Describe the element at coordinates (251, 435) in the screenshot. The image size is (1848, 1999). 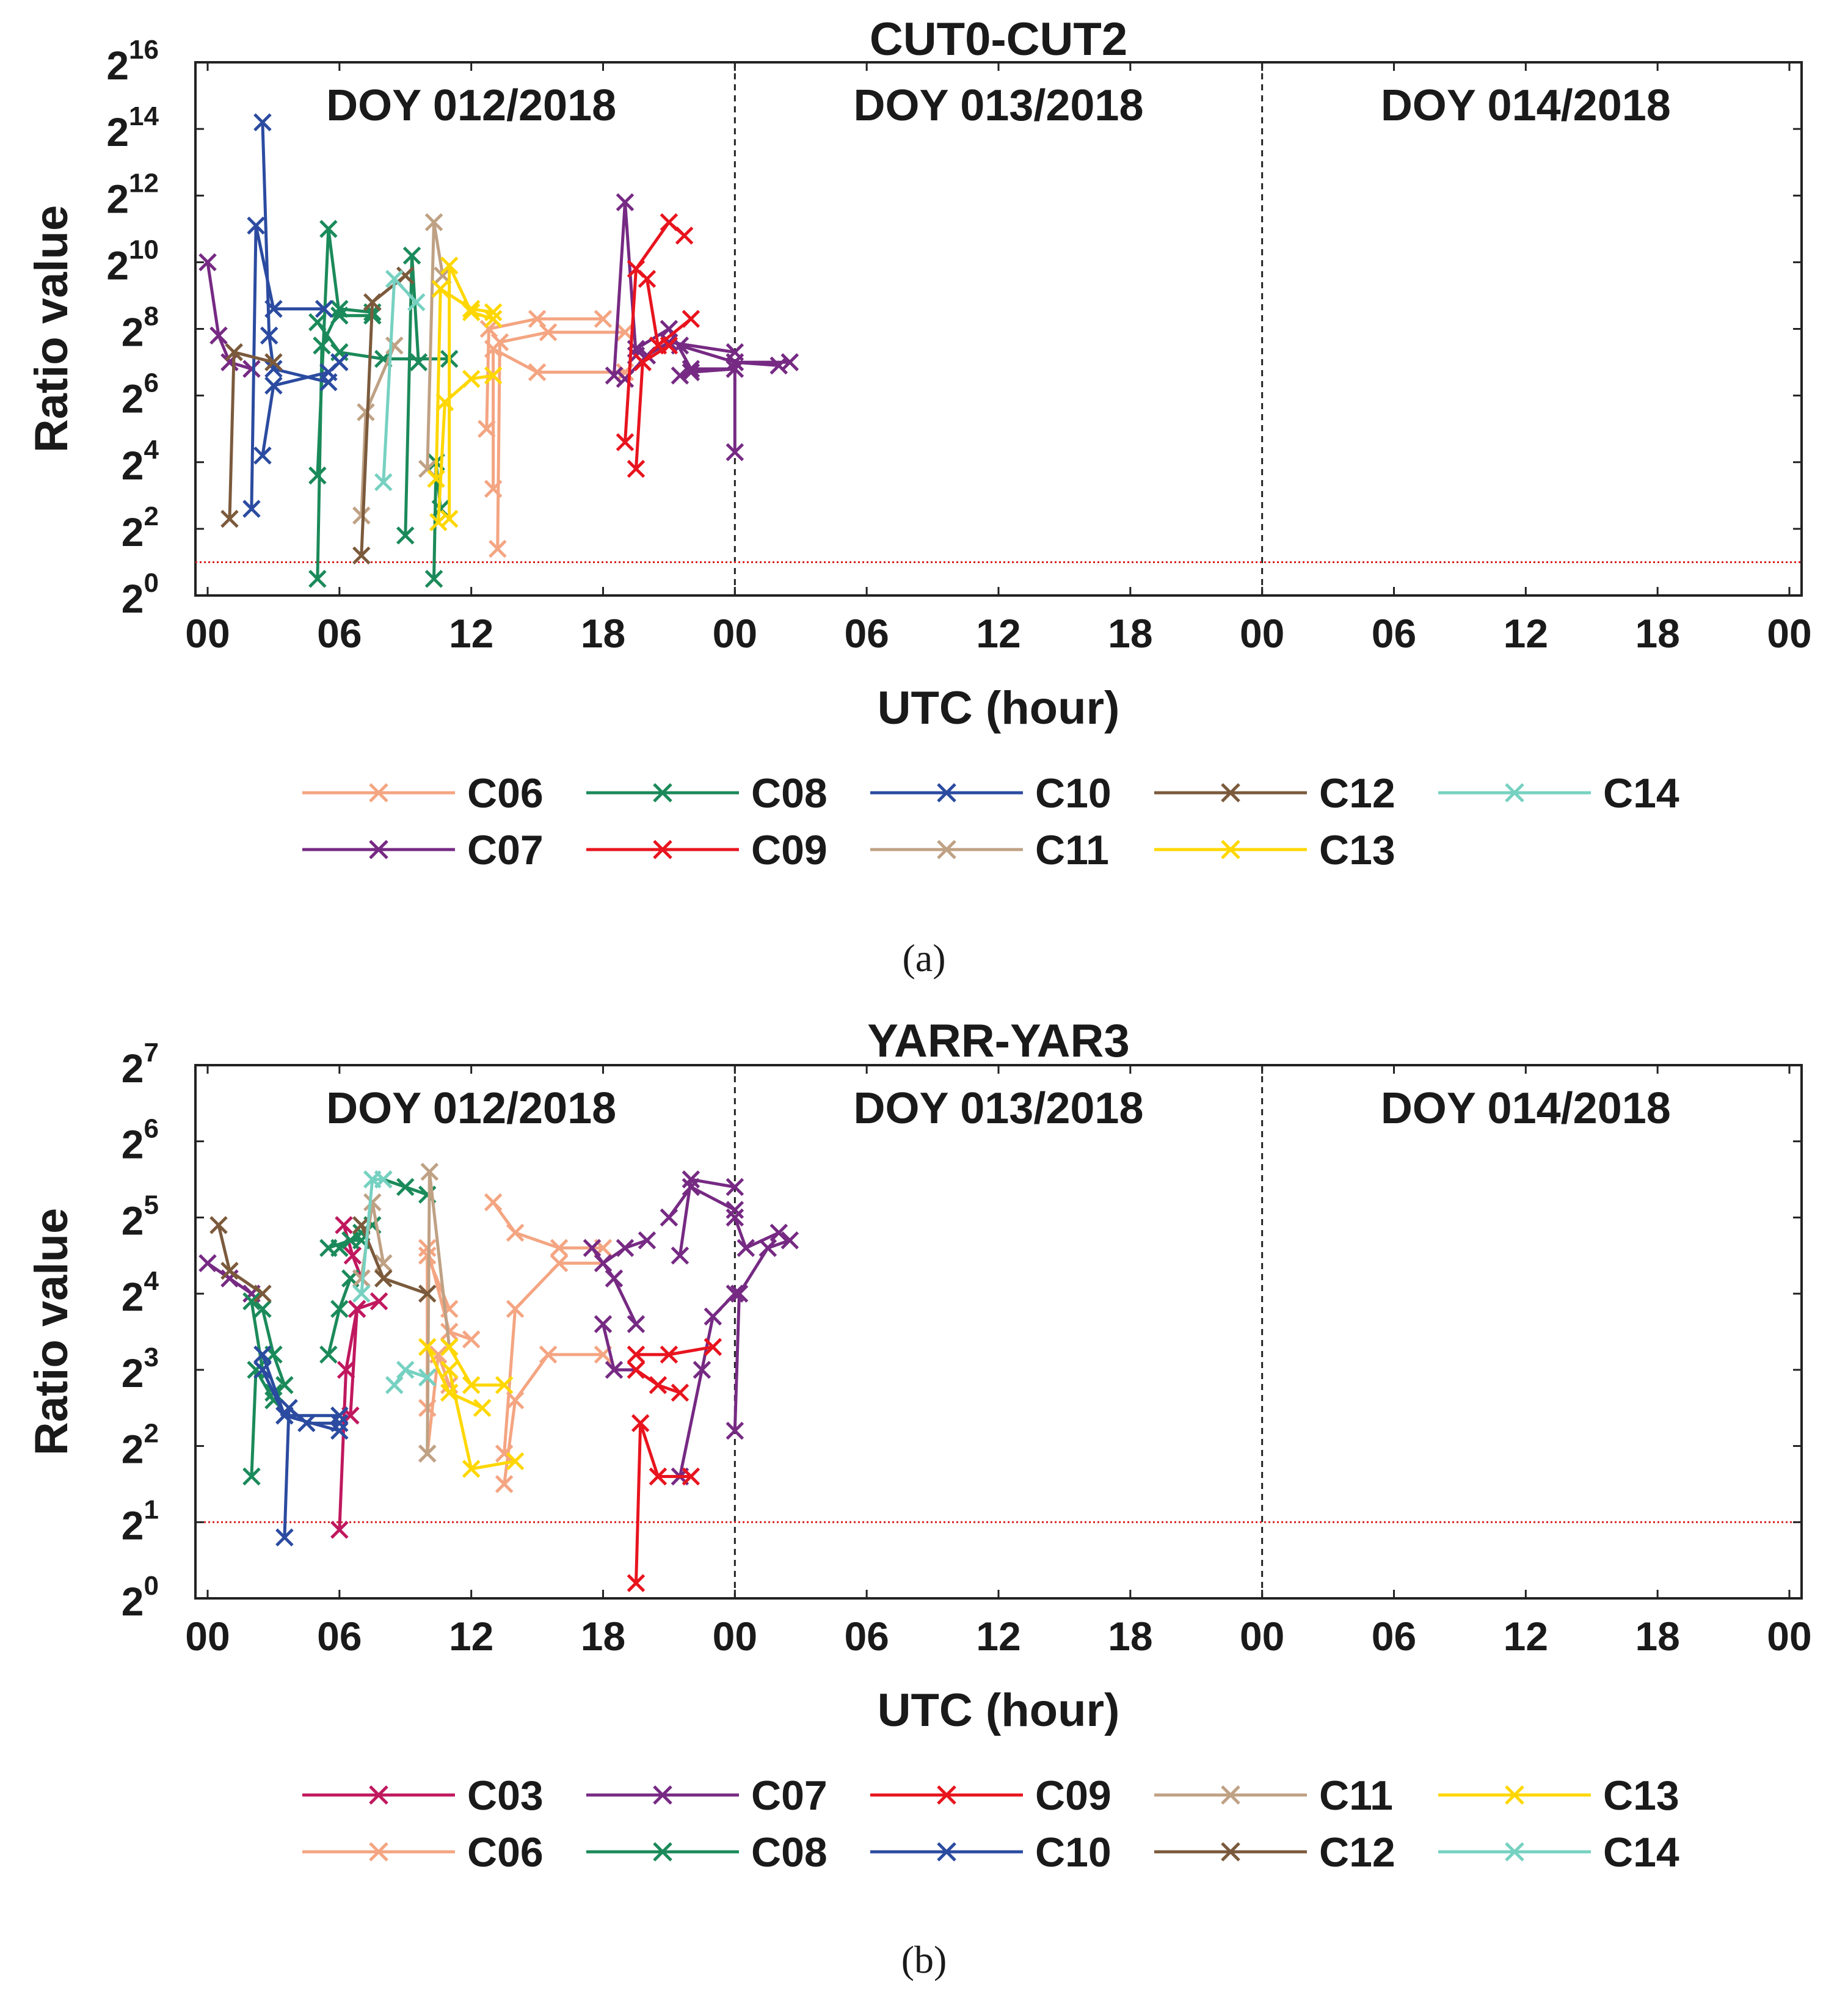
I see `series-C12` at that location.